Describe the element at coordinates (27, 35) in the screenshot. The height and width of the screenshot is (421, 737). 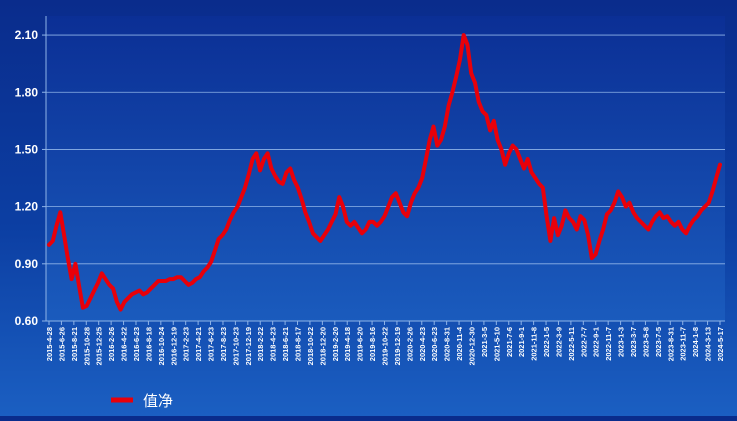
I see `y-tick-label: 2.10` at that location.